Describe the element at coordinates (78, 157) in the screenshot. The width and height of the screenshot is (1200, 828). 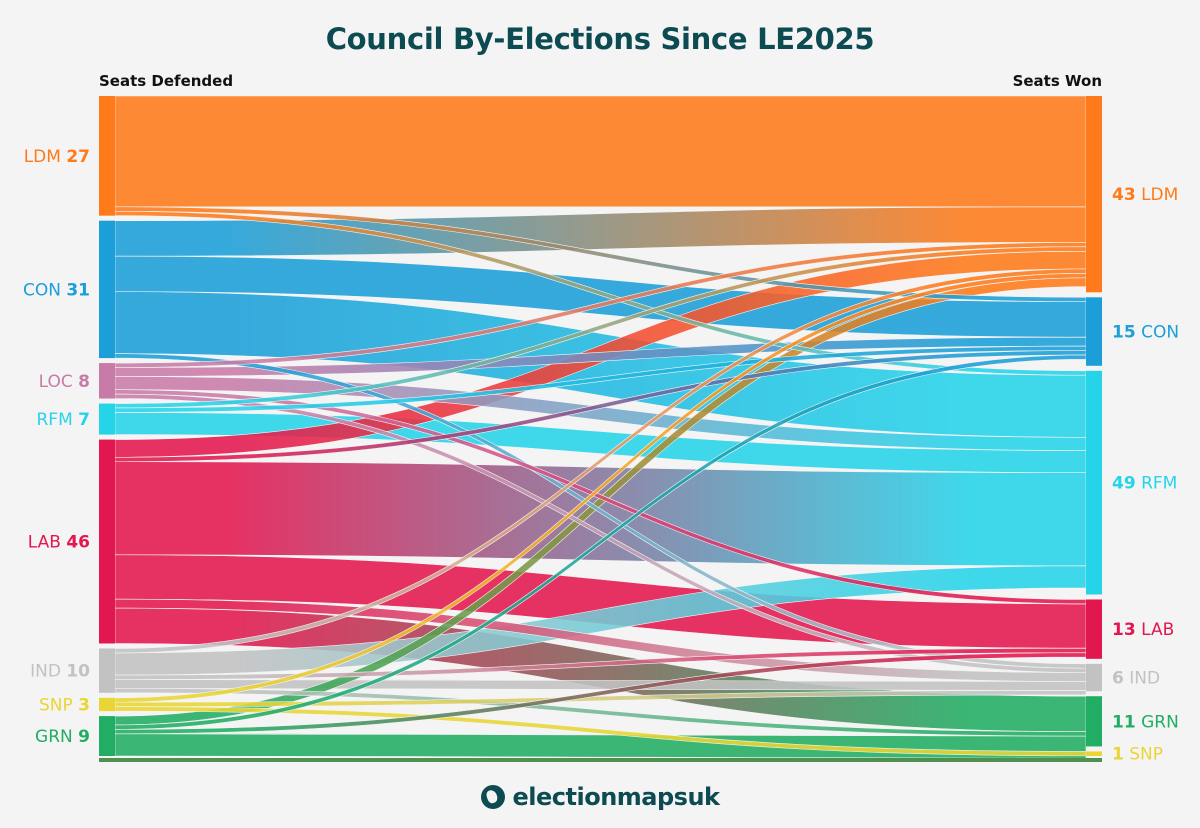
I see `left-label-value: 27` at that location.